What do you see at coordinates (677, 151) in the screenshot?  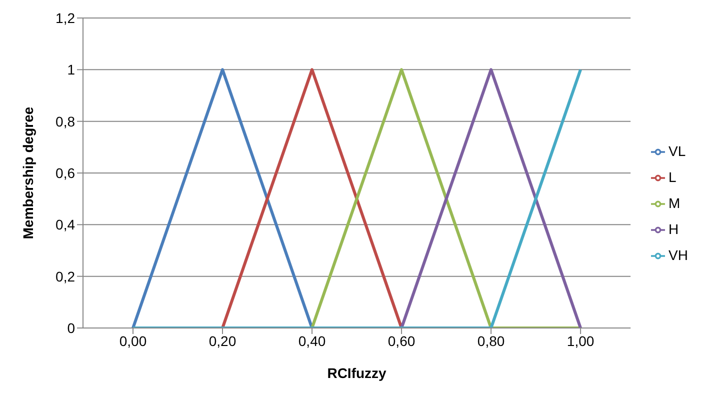 I see `legend-label: VL` at bounding box center [677, 151].